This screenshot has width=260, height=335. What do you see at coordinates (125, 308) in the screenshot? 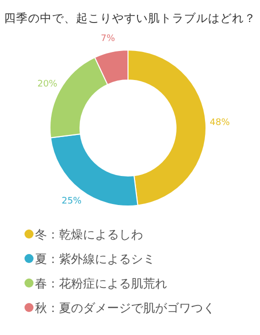
I see `legend-label: 秋：夏のダメージで肌がゴワつく` at bounding box center [125, 308].